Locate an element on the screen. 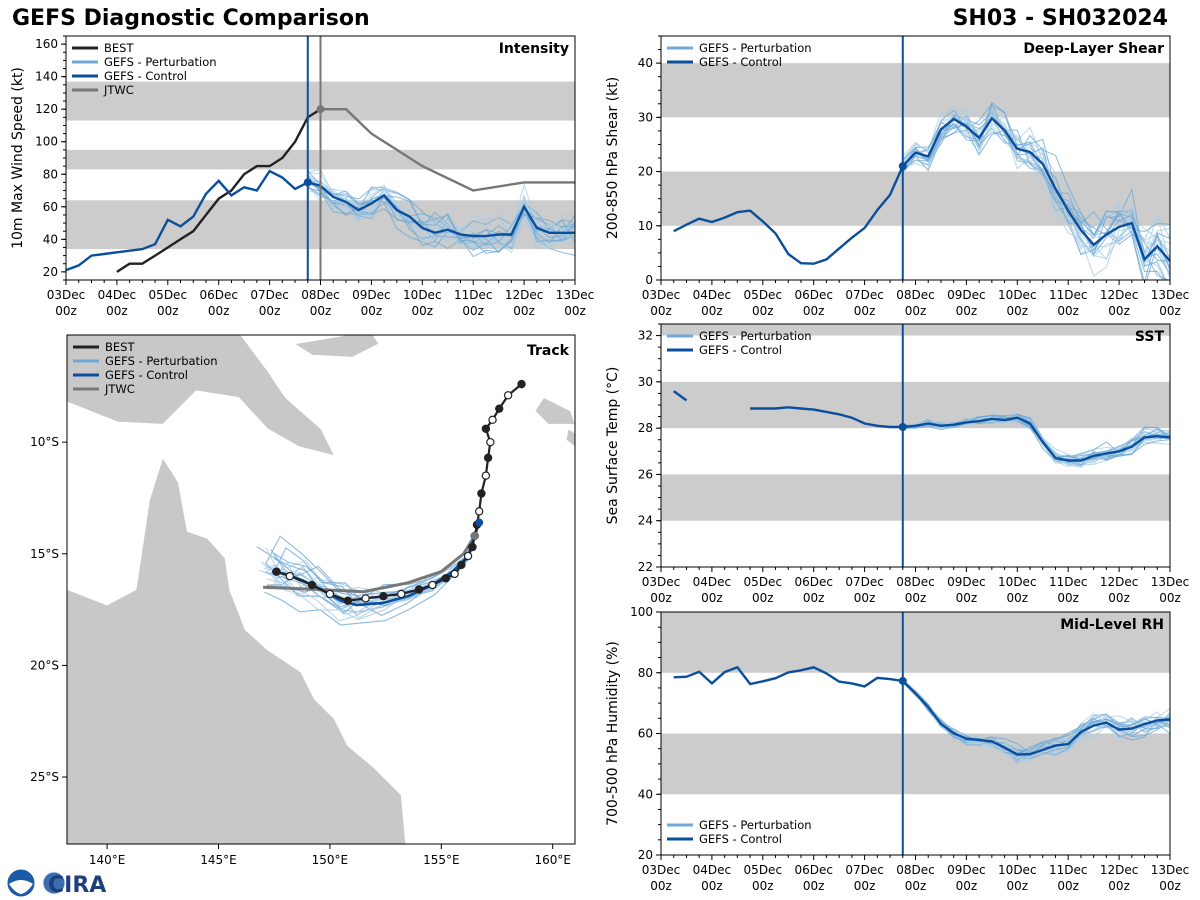 Image resolution: width=1200 pixels, height=900 pixels. x-tick-label: 07Dec is located at coordinates (864, 582).